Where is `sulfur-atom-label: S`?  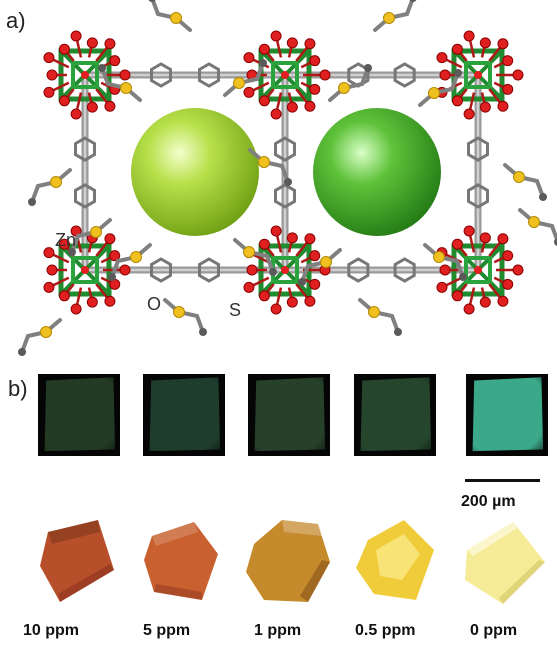
sulfur-atom-label: S is located at coordinates (235, 310).